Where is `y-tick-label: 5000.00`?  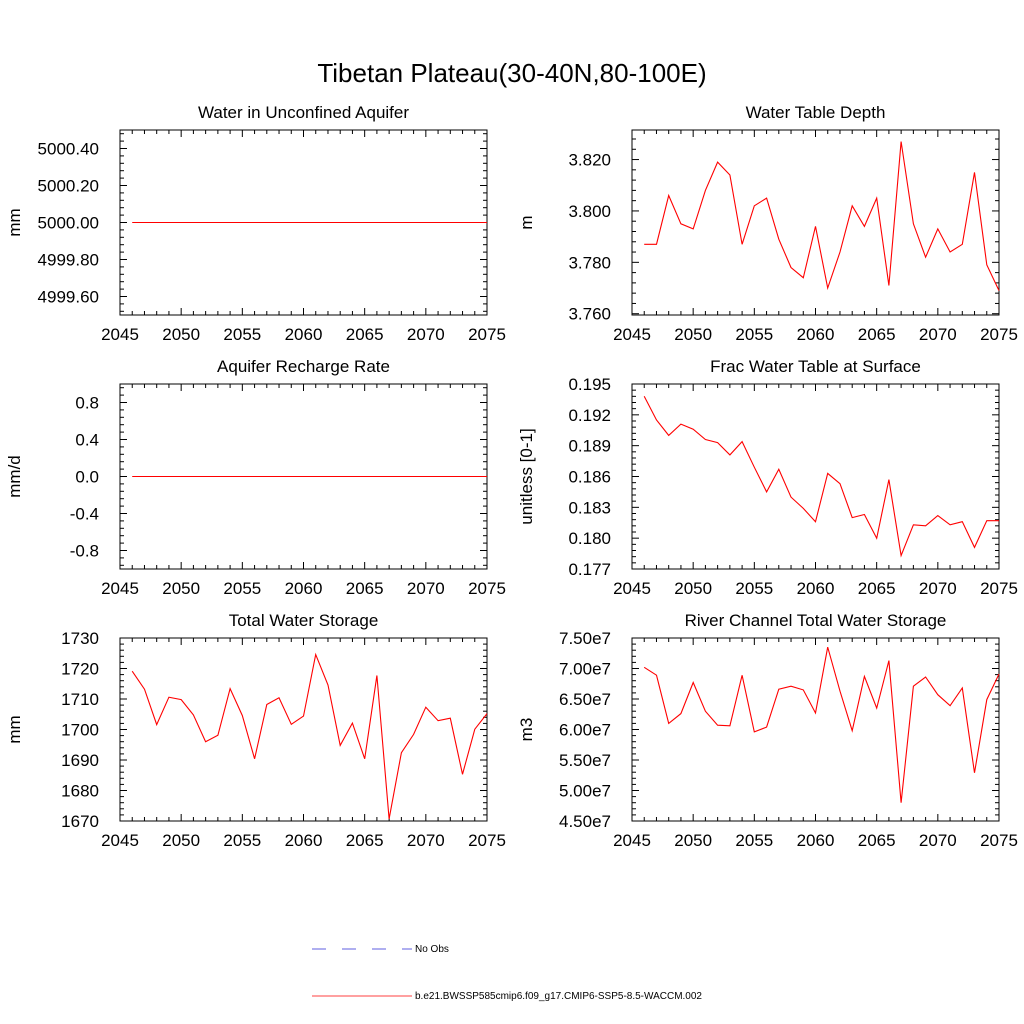 y-tick-label: 5000.00 is located at coordinates (68, 223).